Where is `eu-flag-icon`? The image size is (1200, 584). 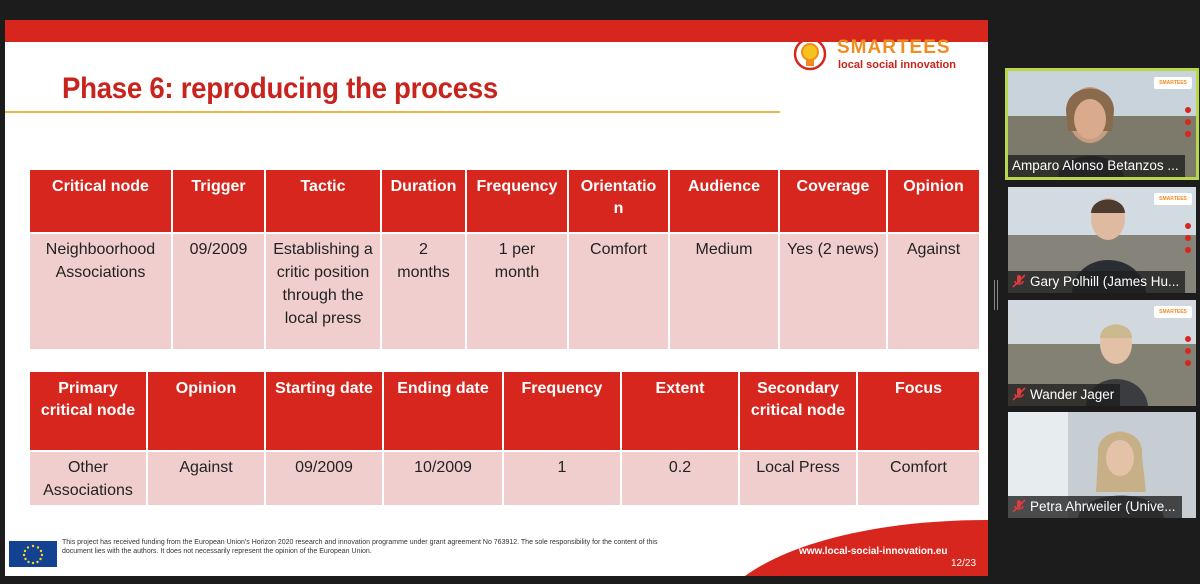 eu-flag-icon is located at coordinates (33, 554).